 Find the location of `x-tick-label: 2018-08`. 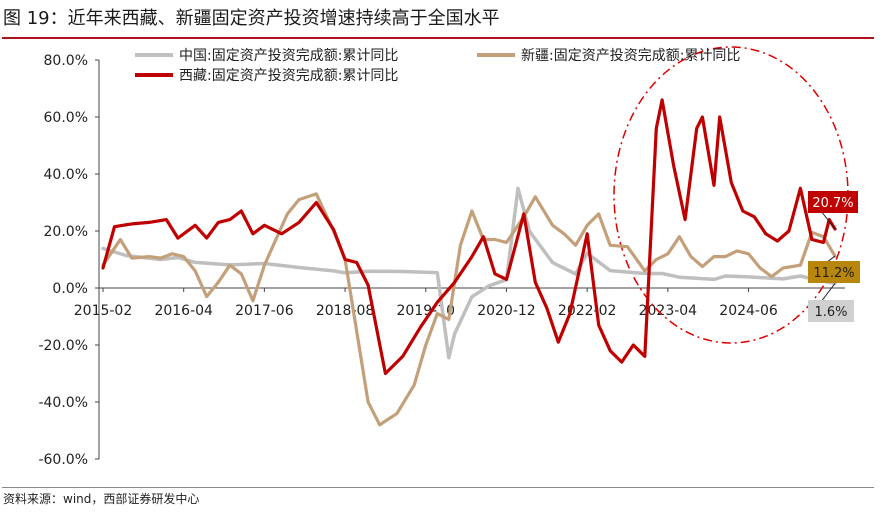

x-tick-label: 2018-08 is located at coordinates (345, 311).